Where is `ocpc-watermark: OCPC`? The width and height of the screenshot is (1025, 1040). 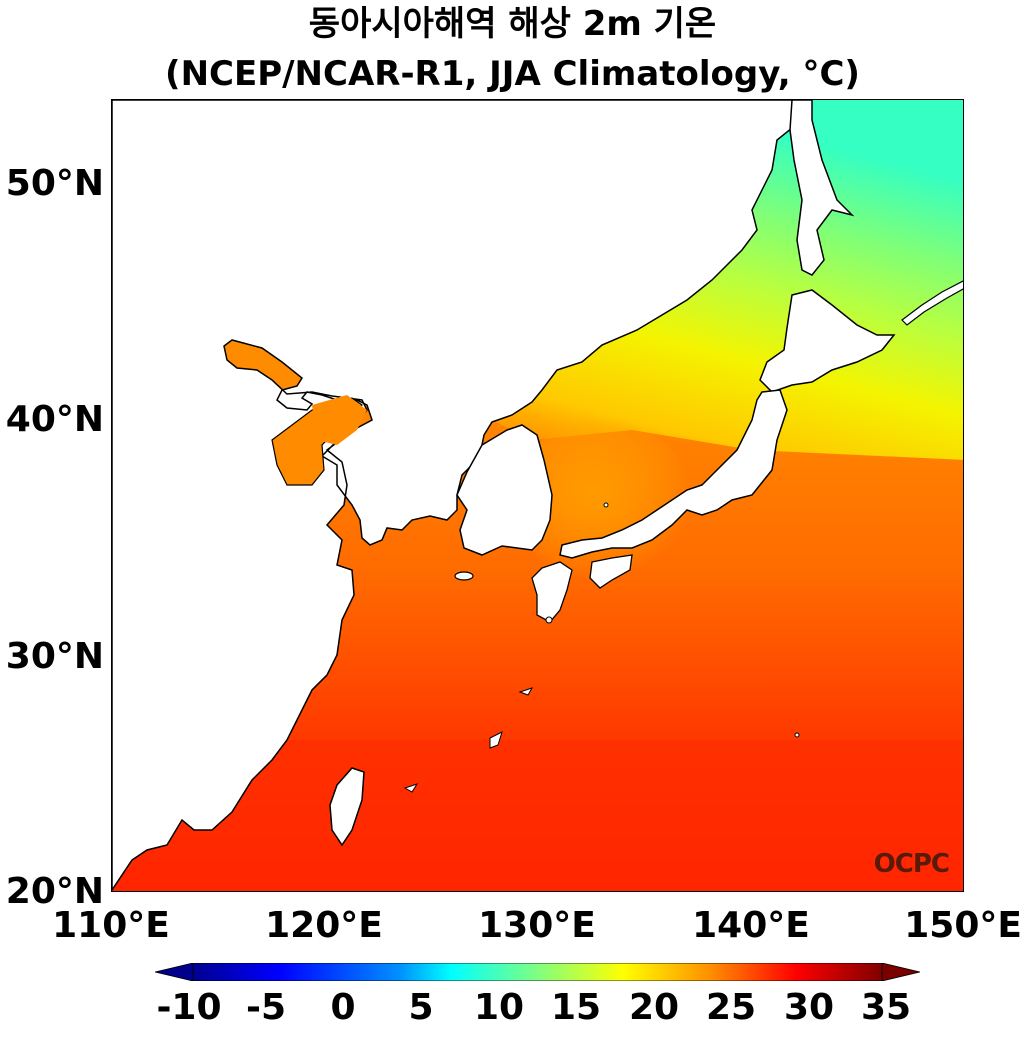 ocpc-watermark: OCPC is located at coordinates (911, 864).